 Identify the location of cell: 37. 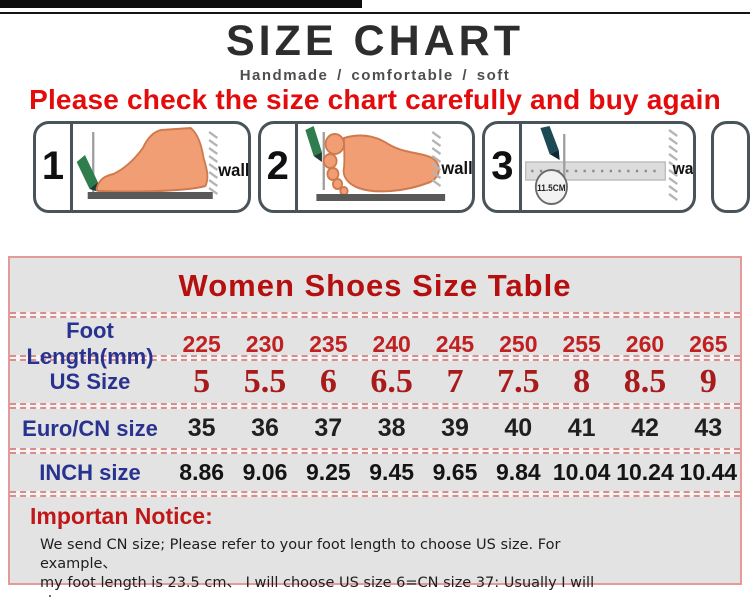
(328, 428).